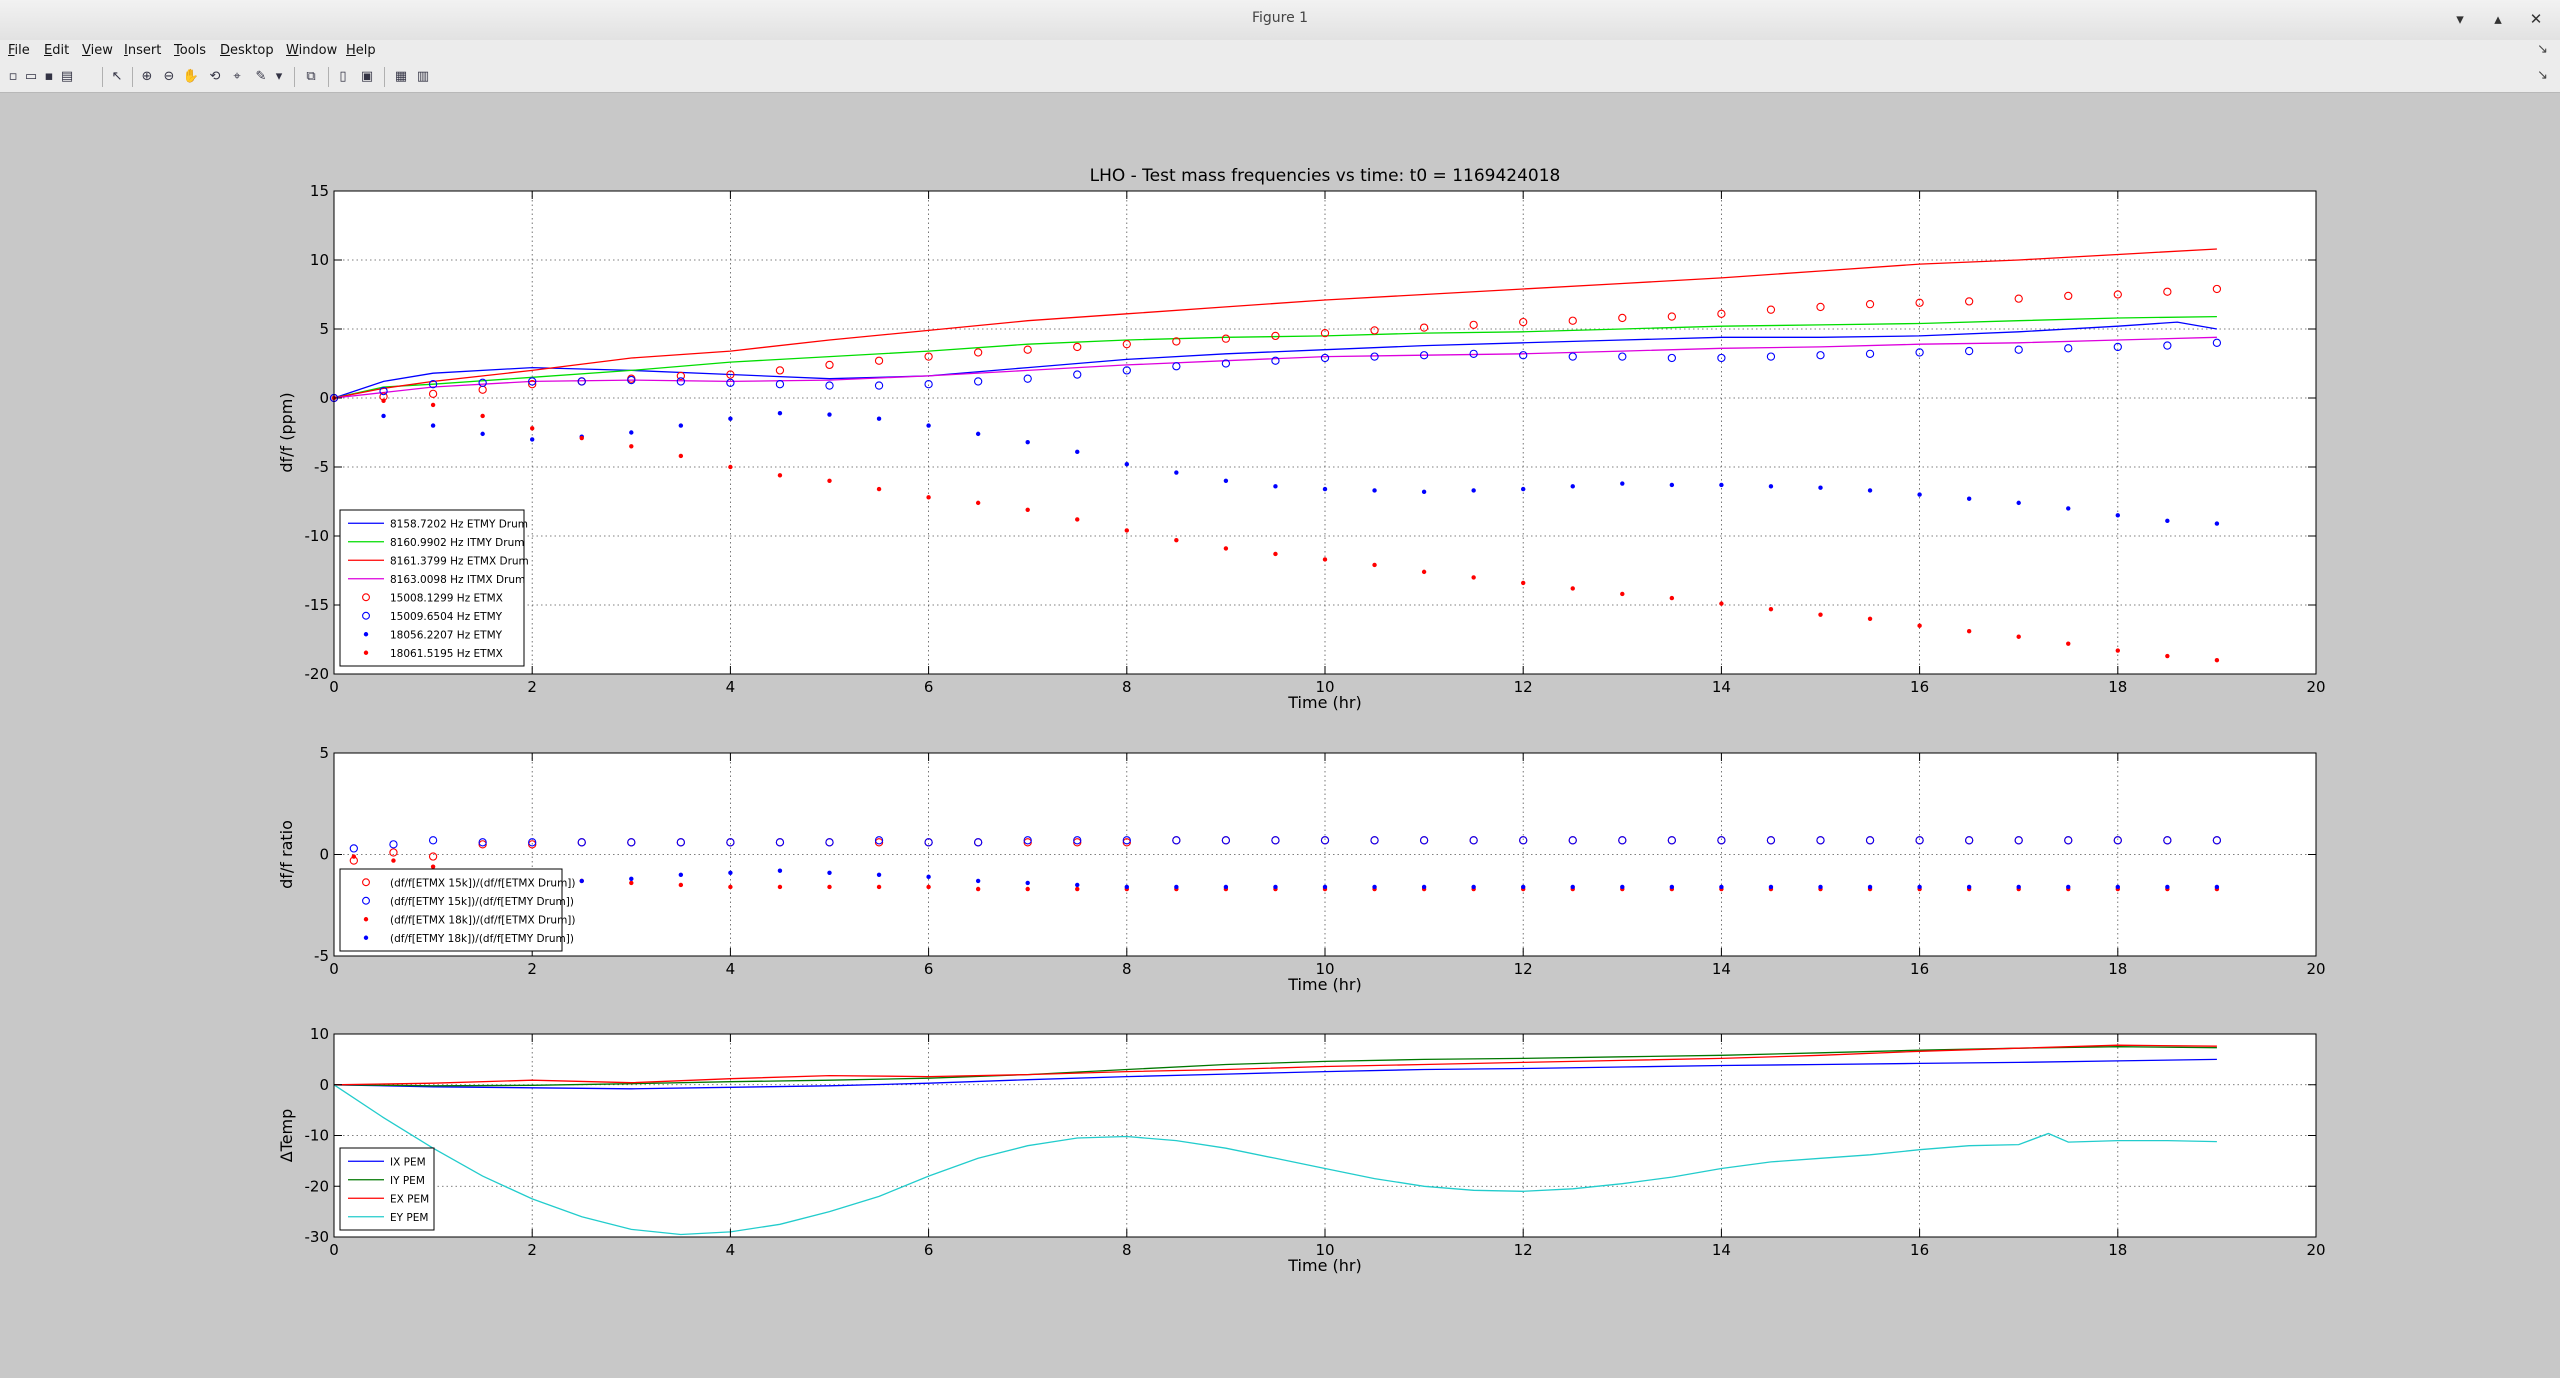 The height and width of the screenshot is (1378, 2560). Describe the element at coordinates (261, 76) in the screenshot. I see `brush-icon: ✎` at that location.